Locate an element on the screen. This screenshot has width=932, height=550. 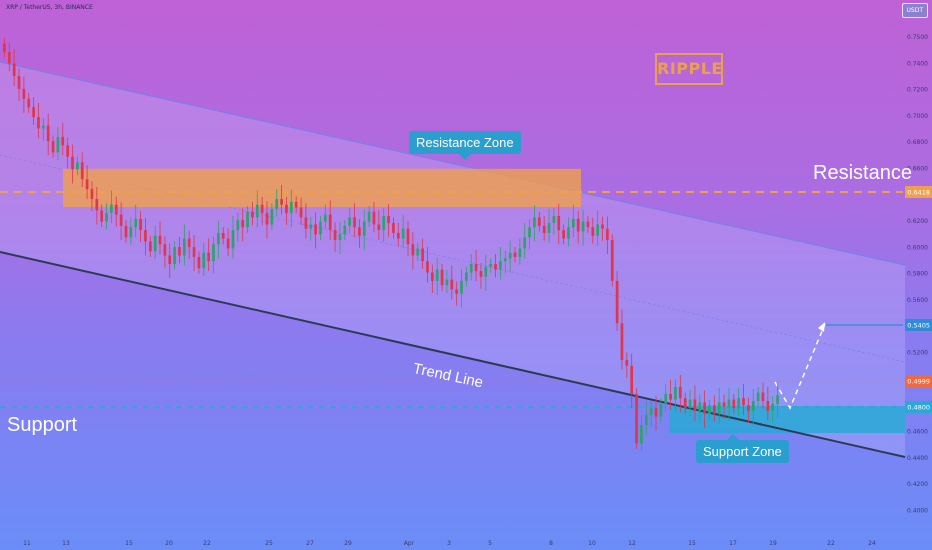
x-tick-label: 25 is located at coordinates (269, 543).